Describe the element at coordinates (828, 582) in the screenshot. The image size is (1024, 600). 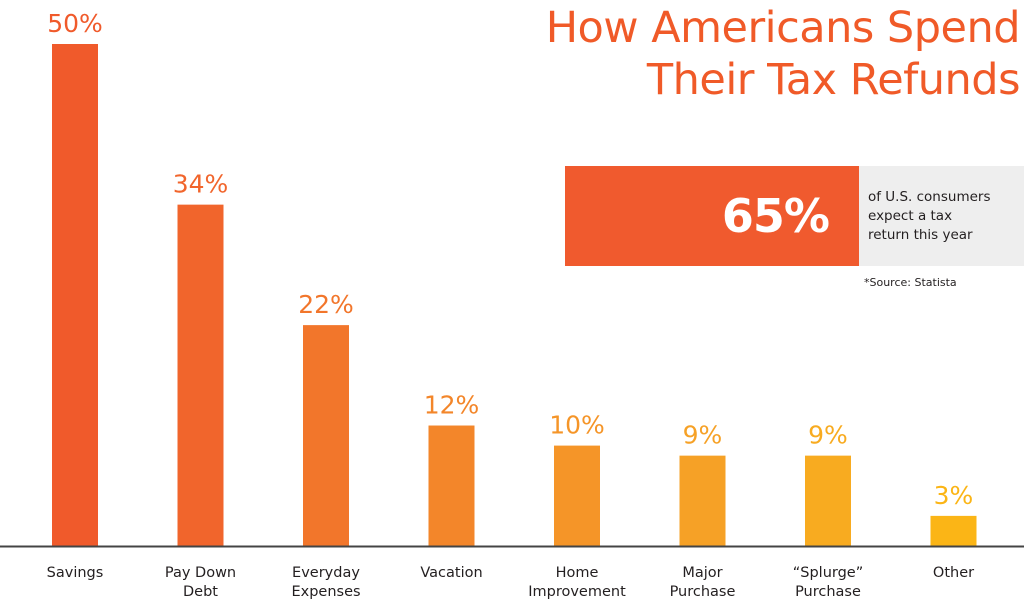
I see `category-label: “Splurge” Purchase` at that location.